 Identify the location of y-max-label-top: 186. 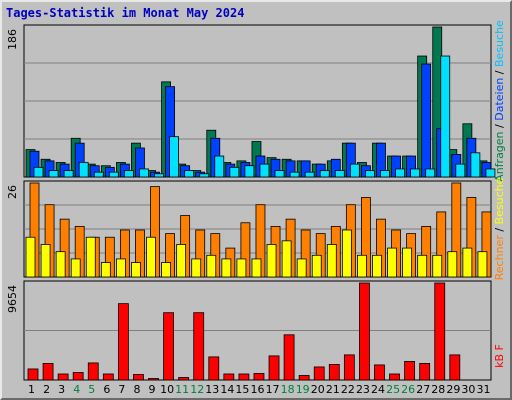
(12, 39).